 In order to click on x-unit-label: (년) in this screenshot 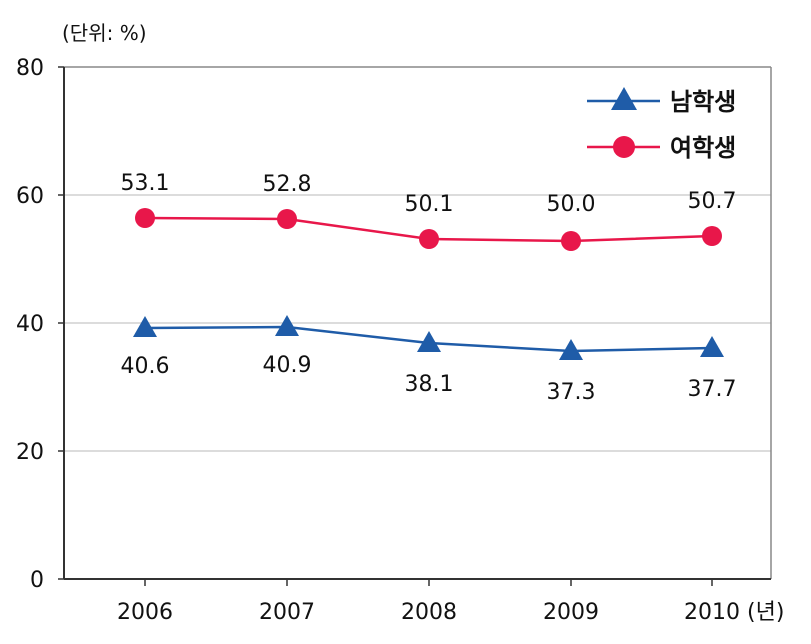, I will do `click(765, 612)`.